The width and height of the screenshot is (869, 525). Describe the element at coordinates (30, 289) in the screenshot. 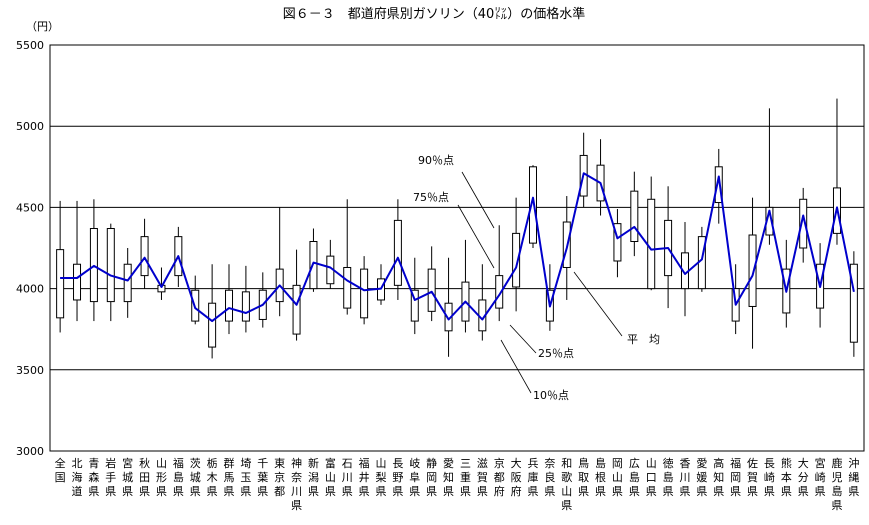

I see `y-tick-label-4000: 4000` at that location.